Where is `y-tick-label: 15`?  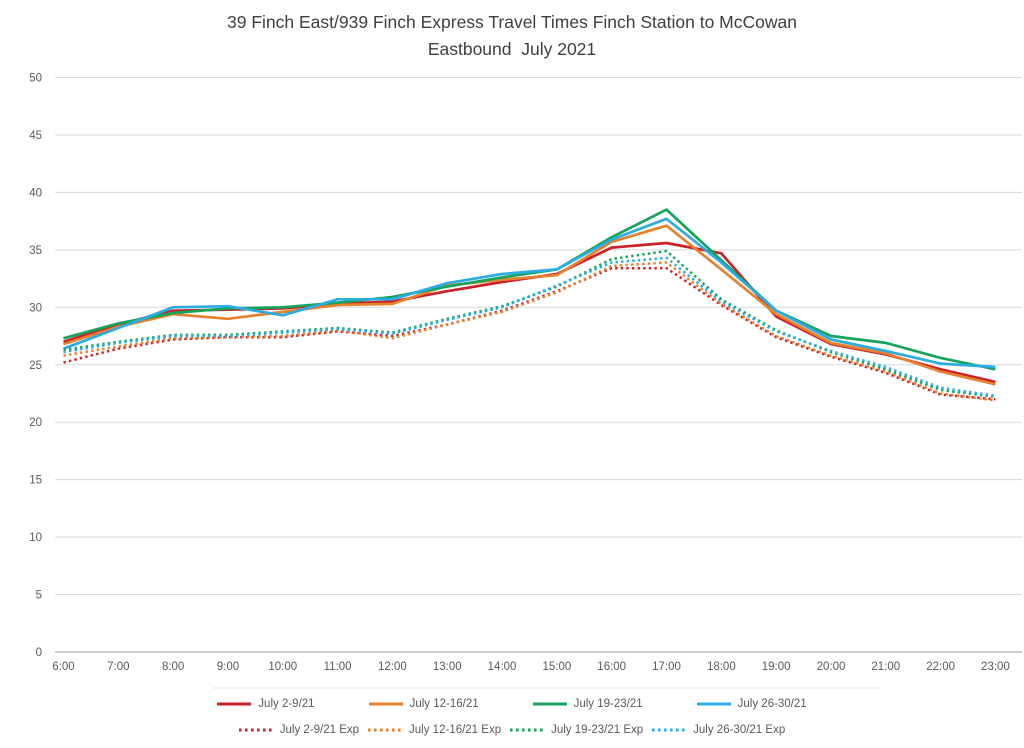
y-tick-label: 15 is located at coordinates (35, 481).